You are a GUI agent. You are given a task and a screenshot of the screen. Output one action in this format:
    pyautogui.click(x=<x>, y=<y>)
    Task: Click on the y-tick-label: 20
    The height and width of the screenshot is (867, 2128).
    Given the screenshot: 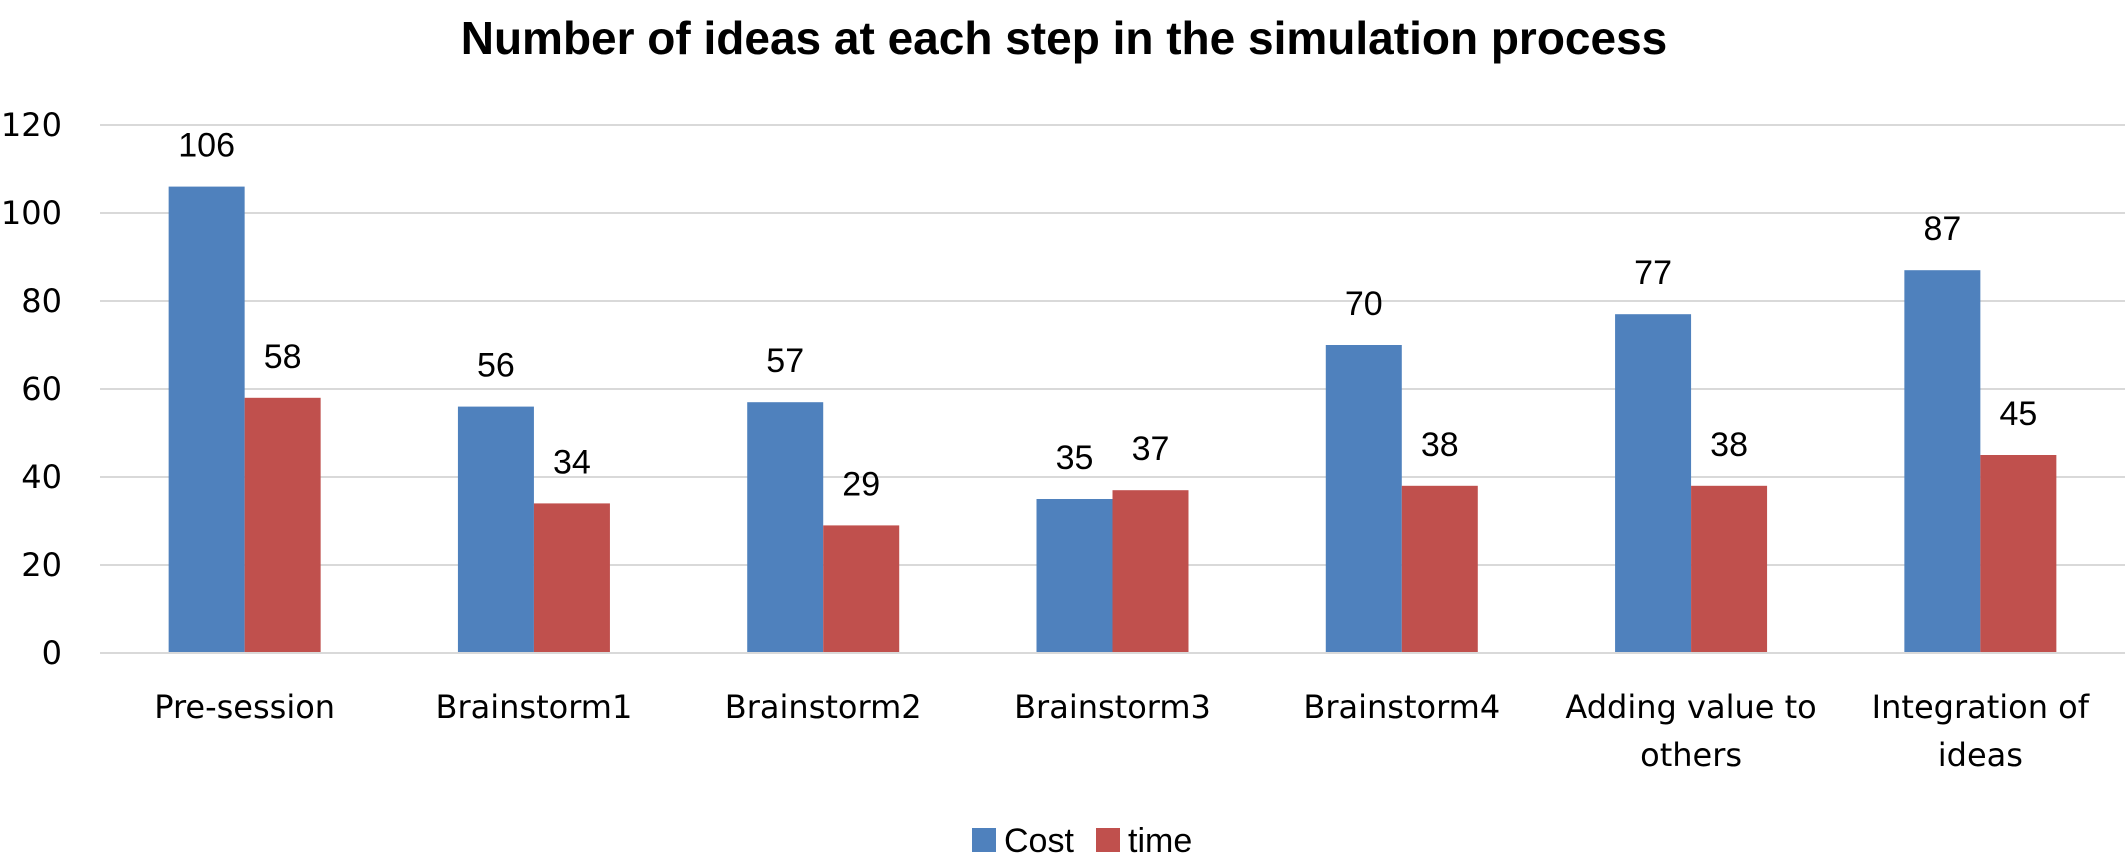 What is the action you would take?
    pyautogui.click(x=41, y=565)
    